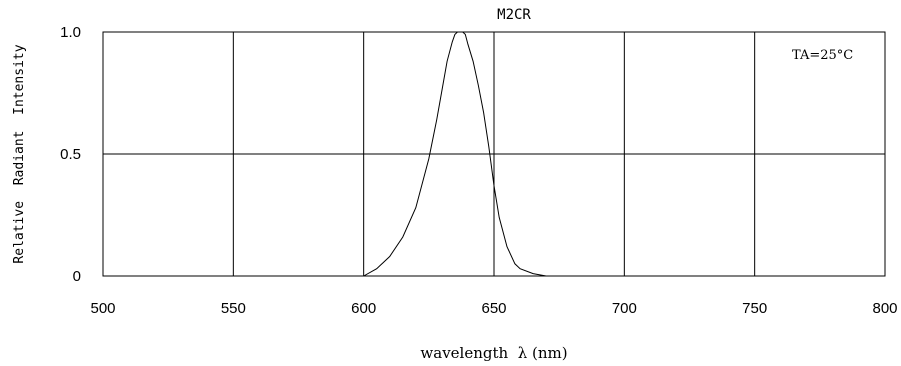  Describe the element at coordinates (77, 276) in the screenshot. I see `y-tick-label: 0` at that location.